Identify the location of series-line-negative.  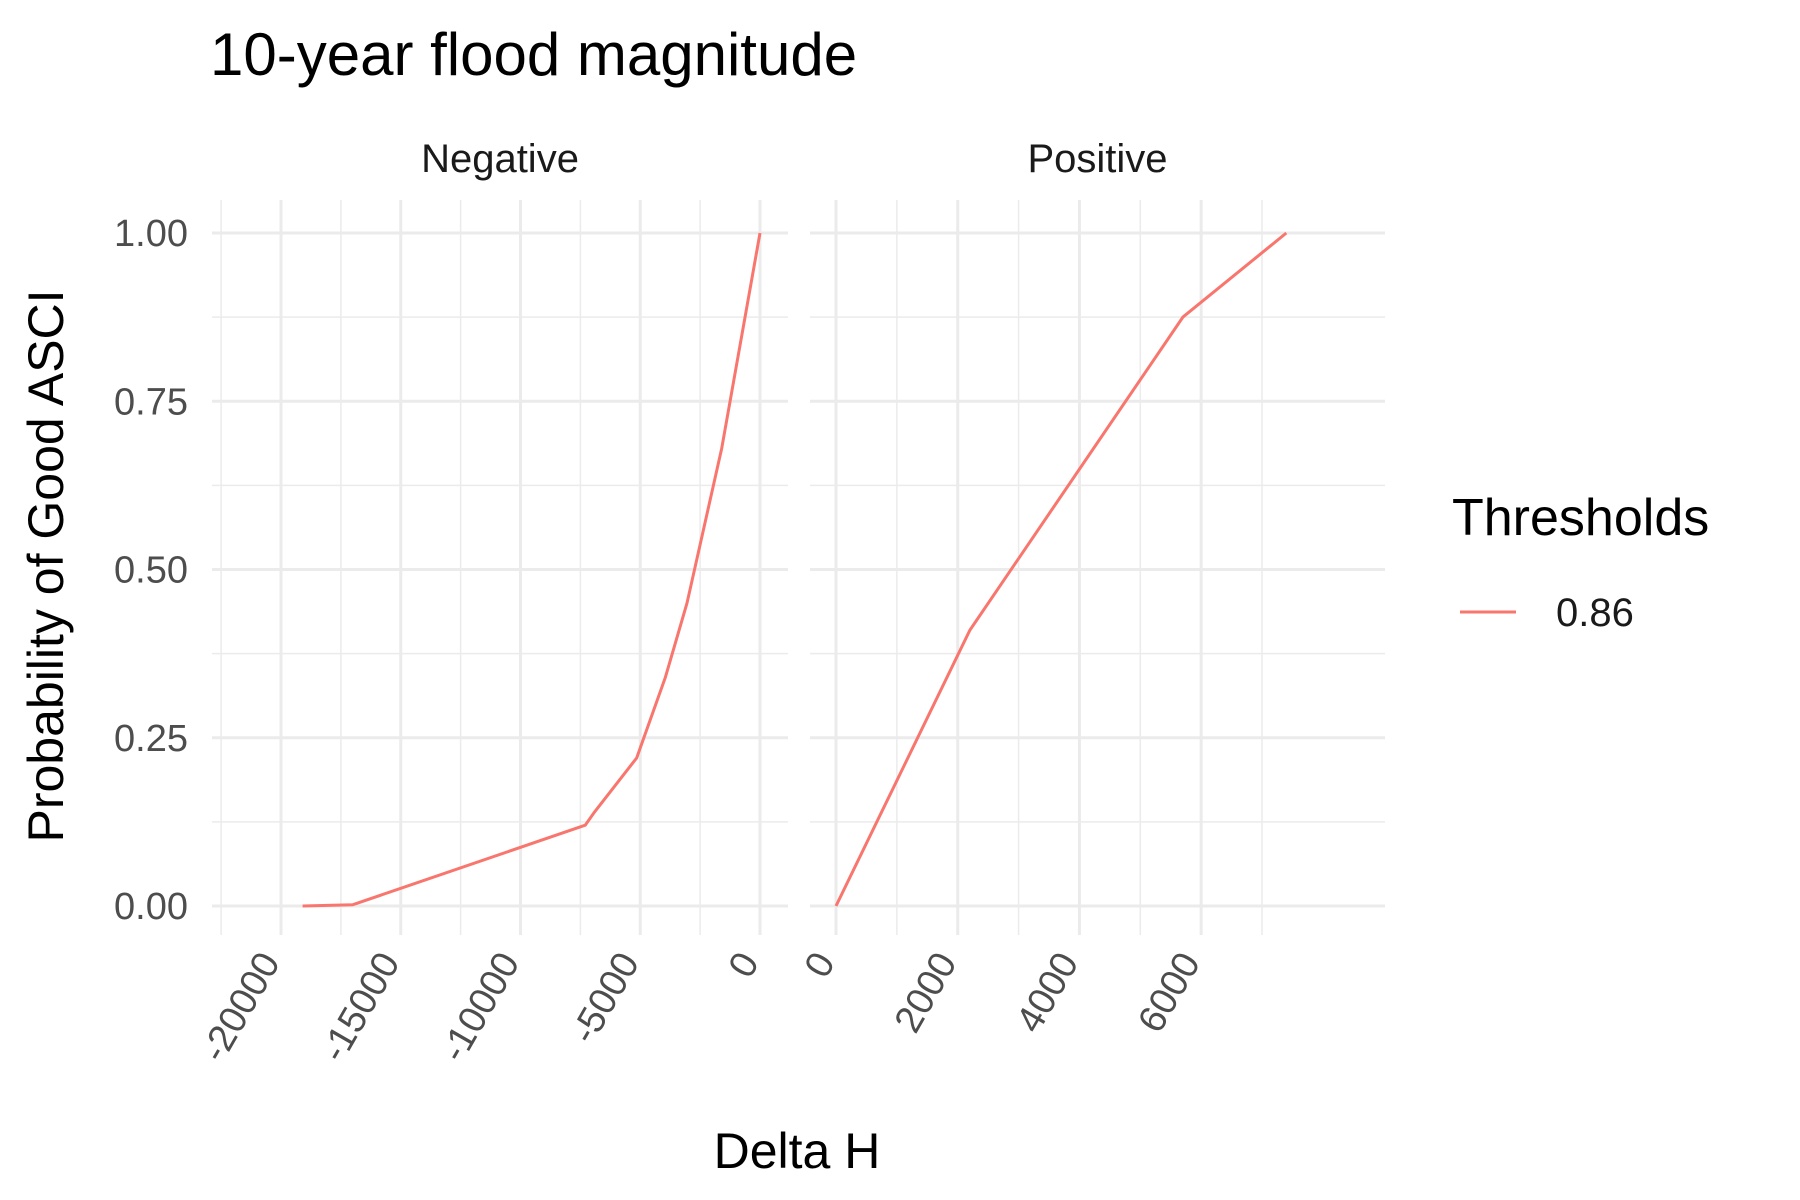
(532, 570).